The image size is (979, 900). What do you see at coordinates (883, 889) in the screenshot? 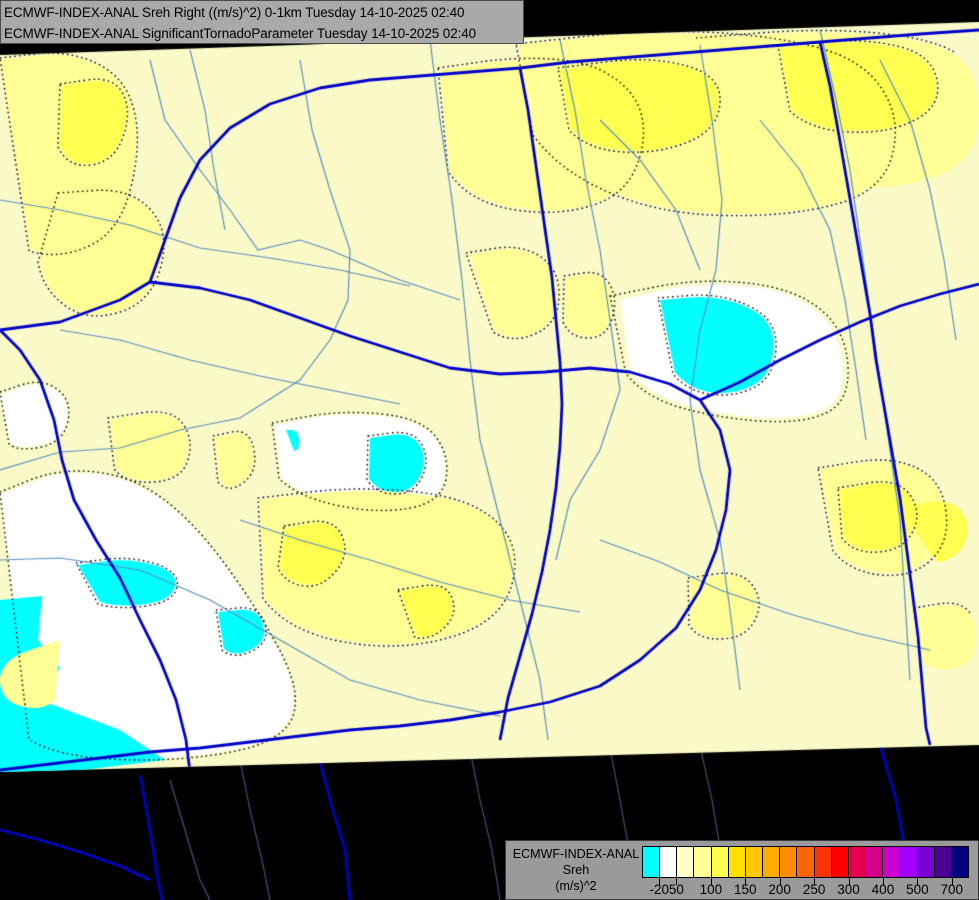
I see `legend-tick-label-7: 400` at bounding box center [883, 889].